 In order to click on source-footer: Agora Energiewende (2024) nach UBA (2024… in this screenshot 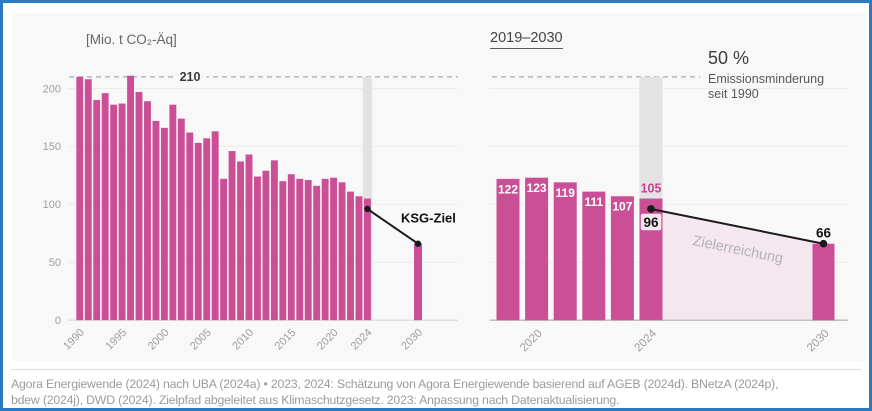, I will do `click(436, 388)`.